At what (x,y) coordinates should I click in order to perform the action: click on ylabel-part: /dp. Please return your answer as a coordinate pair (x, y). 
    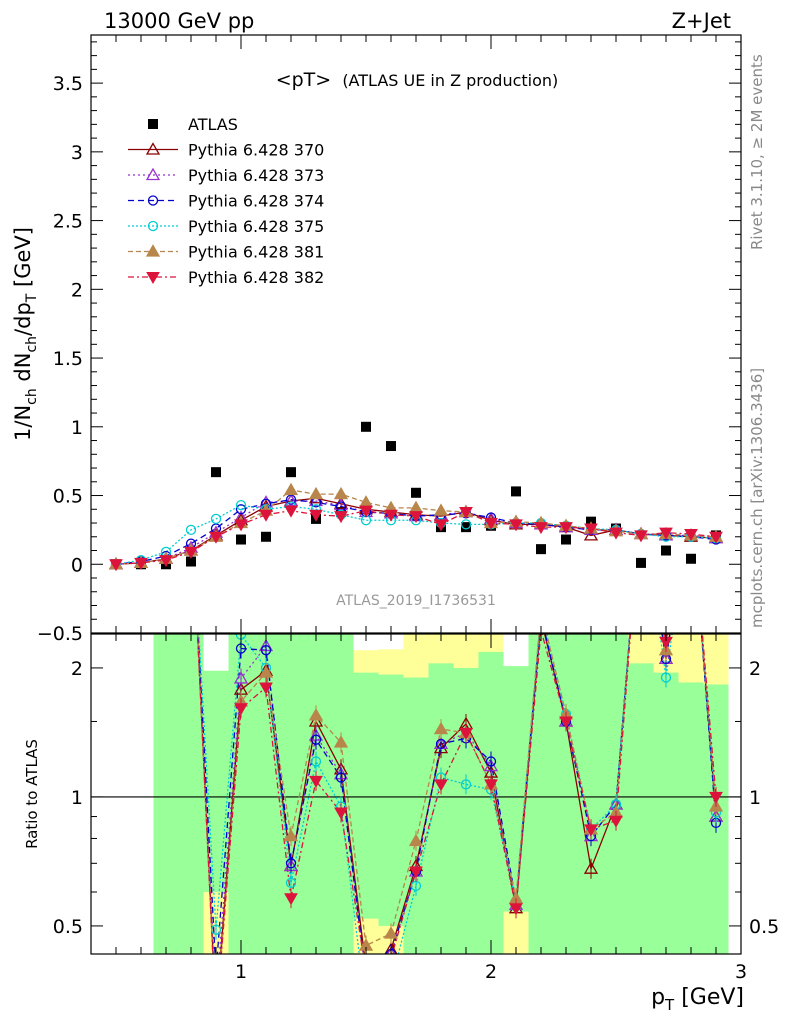
    Looking at the image, I should click on (23, 319).